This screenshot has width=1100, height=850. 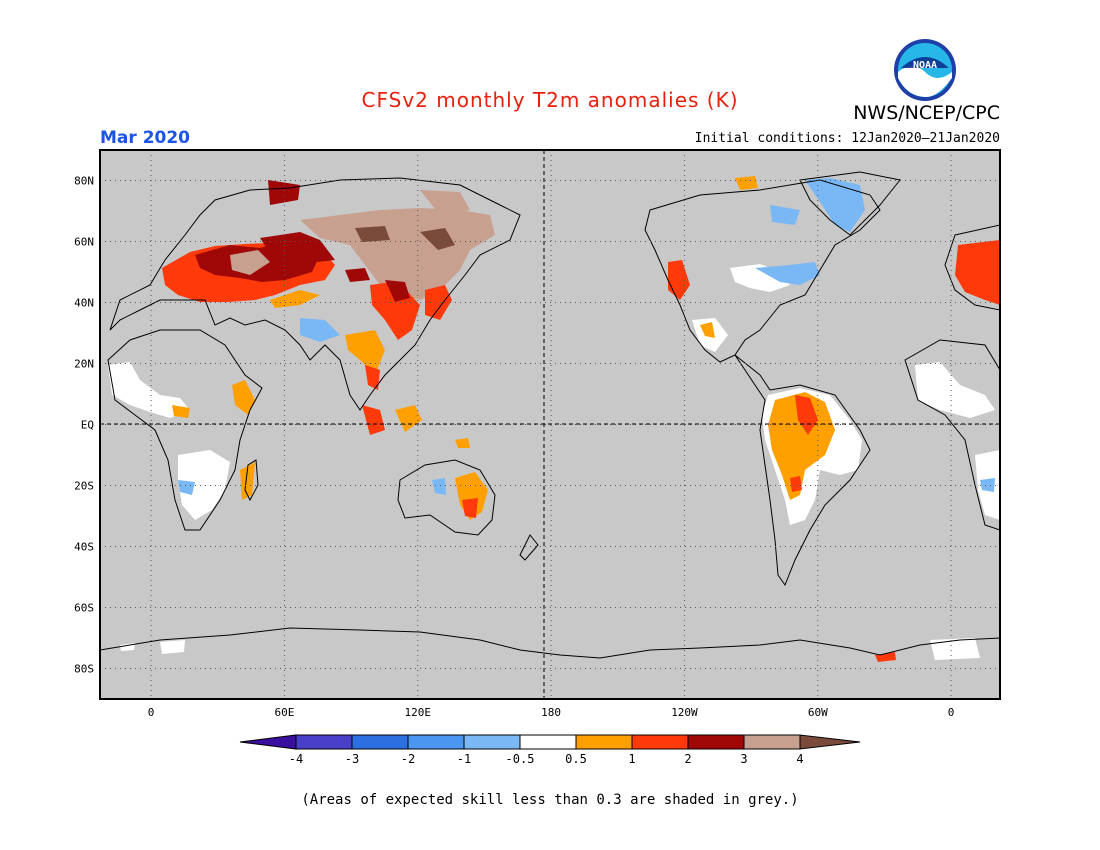 I want to click on organization-label: NWS/NCEP/CPC, so click(x=926, y=113).